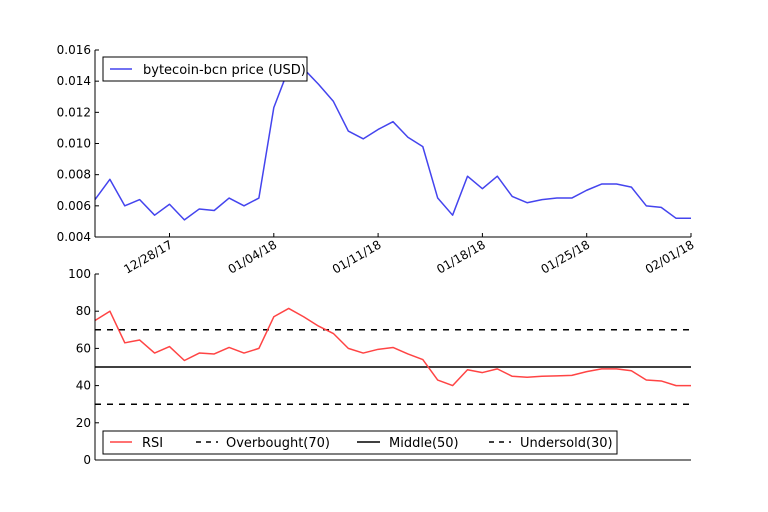  I want to click on middle-legend-label: Middle(50), so click(424, 443).